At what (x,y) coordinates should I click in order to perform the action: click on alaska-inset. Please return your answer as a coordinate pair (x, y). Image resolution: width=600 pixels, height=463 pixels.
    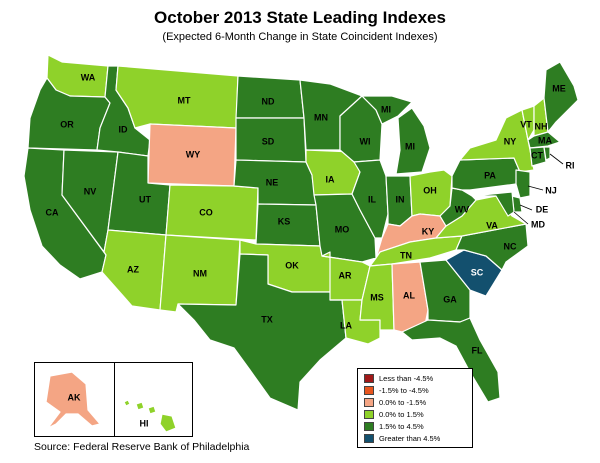
    Looking at the image, I should click on (74, 399).